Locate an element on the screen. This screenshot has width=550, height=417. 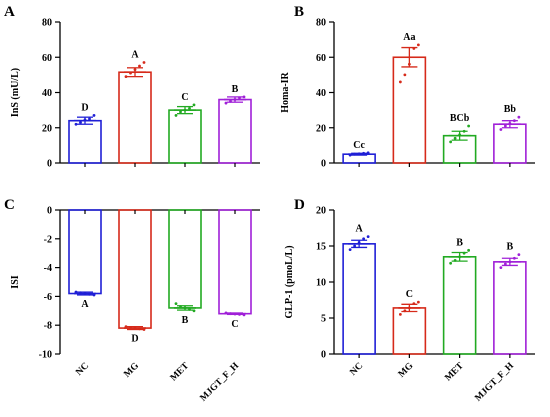
panel-d-y-tick-label: 0 is located at coordinates (323, 355).